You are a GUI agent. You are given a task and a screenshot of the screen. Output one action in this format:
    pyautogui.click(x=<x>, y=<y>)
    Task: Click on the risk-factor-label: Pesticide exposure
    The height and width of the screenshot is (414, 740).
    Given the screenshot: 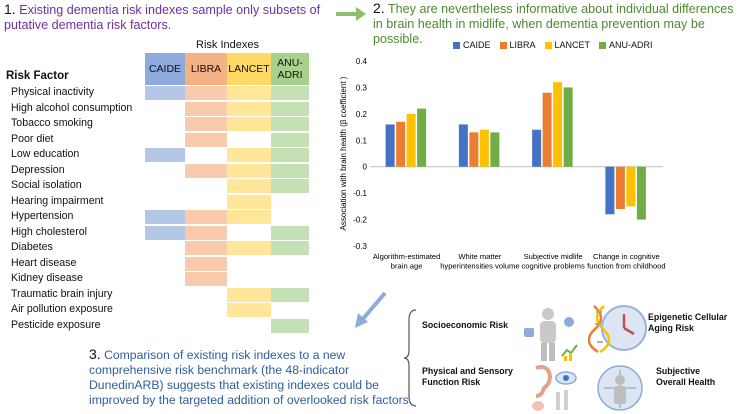 What is the action you would take?
    pyautogui.click(x=56, y=324)
    